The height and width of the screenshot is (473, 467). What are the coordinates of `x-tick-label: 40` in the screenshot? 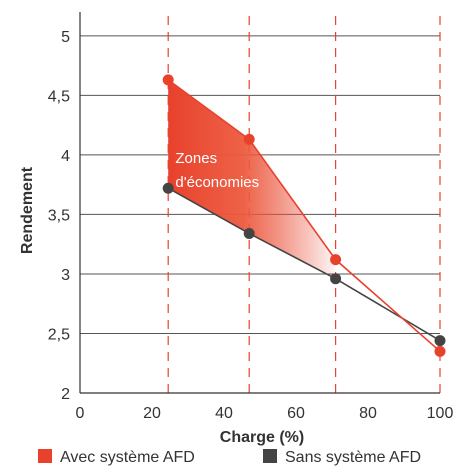 It's located at (224, 413).